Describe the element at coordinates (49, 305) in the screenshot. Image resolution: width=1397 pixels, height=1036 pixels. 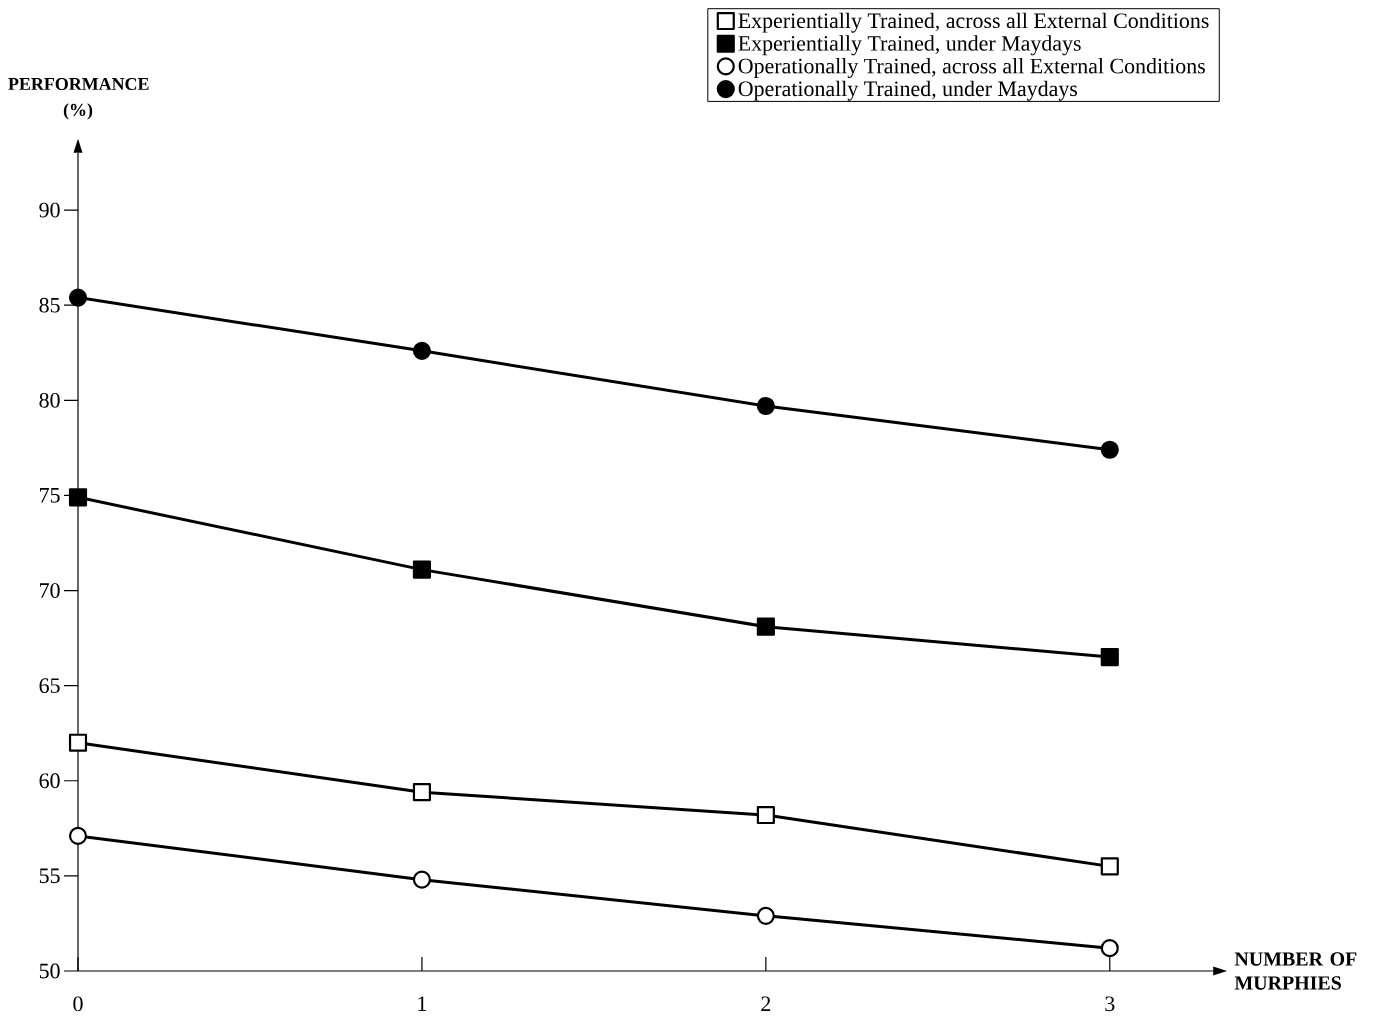
I see `y-tick-label: 85` at that location.